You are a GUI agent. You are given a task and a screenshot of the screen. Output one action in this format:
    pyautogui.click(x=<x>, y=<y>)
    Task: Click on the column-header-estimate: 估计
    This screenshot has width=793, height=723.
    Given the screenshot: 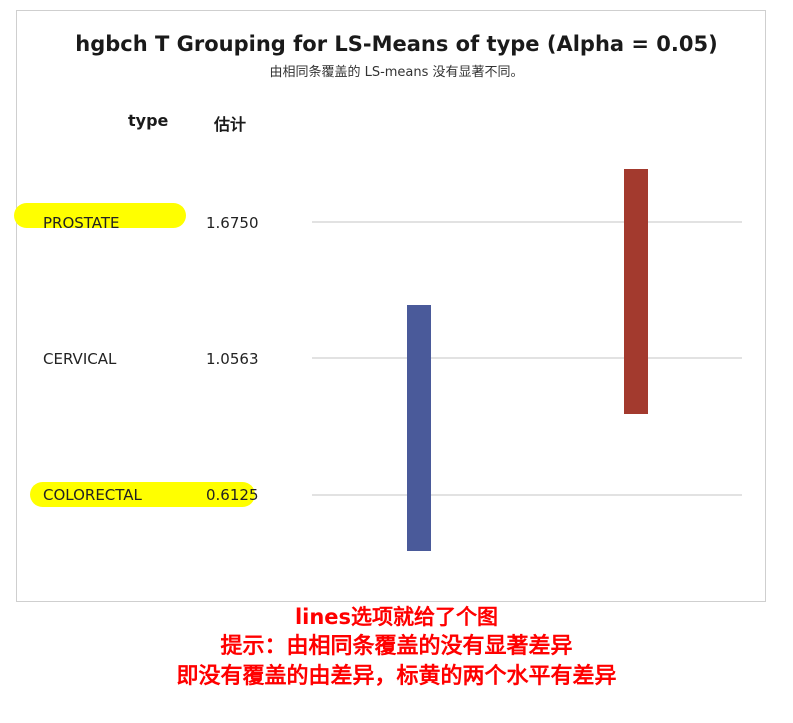 What is the action you would take?
    pyautogui.click(x=230, y=124)
    